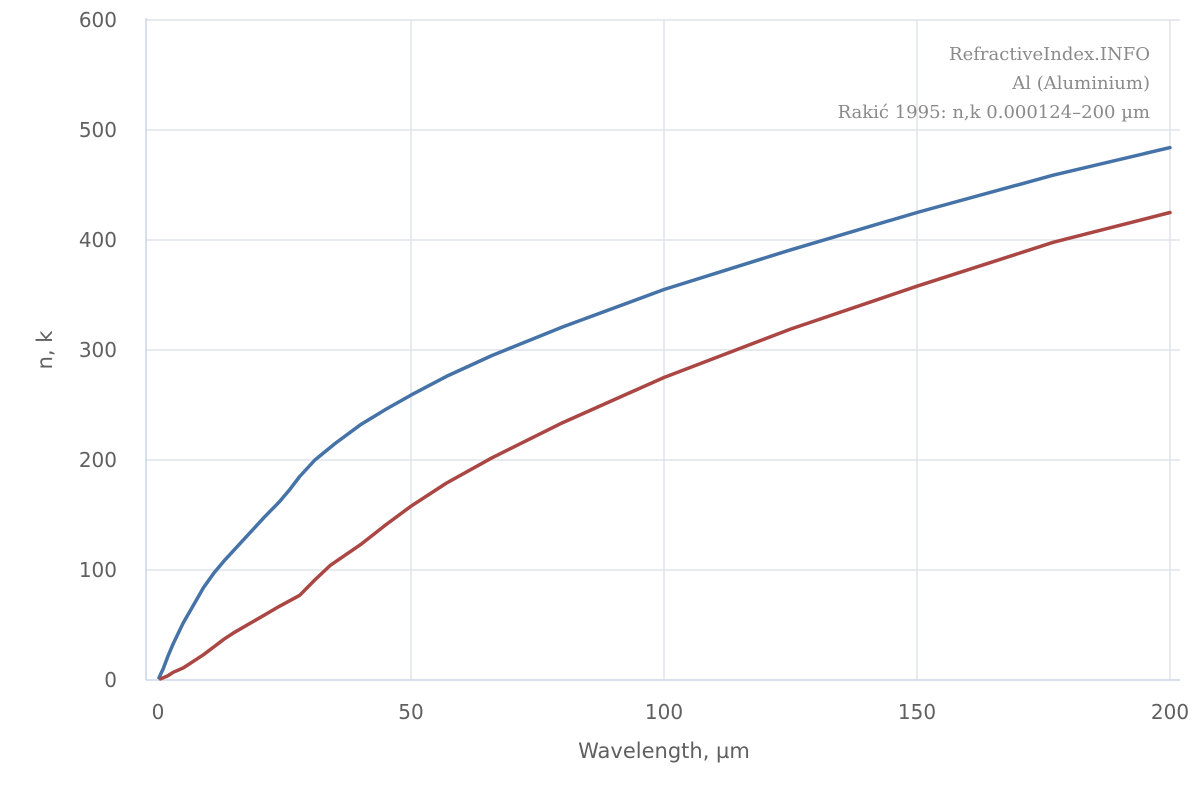  I want to click on annotation-line: Al (Aluminium), so click(1080, 83).